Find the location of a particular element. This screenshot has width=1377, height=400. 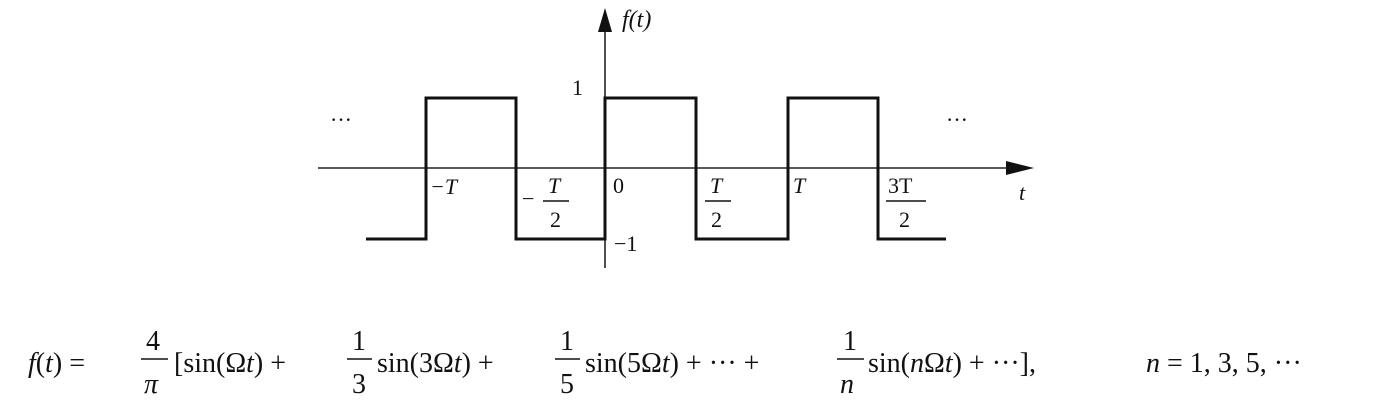

formula-t1-den: 3 is located at coordinates (359, 384).